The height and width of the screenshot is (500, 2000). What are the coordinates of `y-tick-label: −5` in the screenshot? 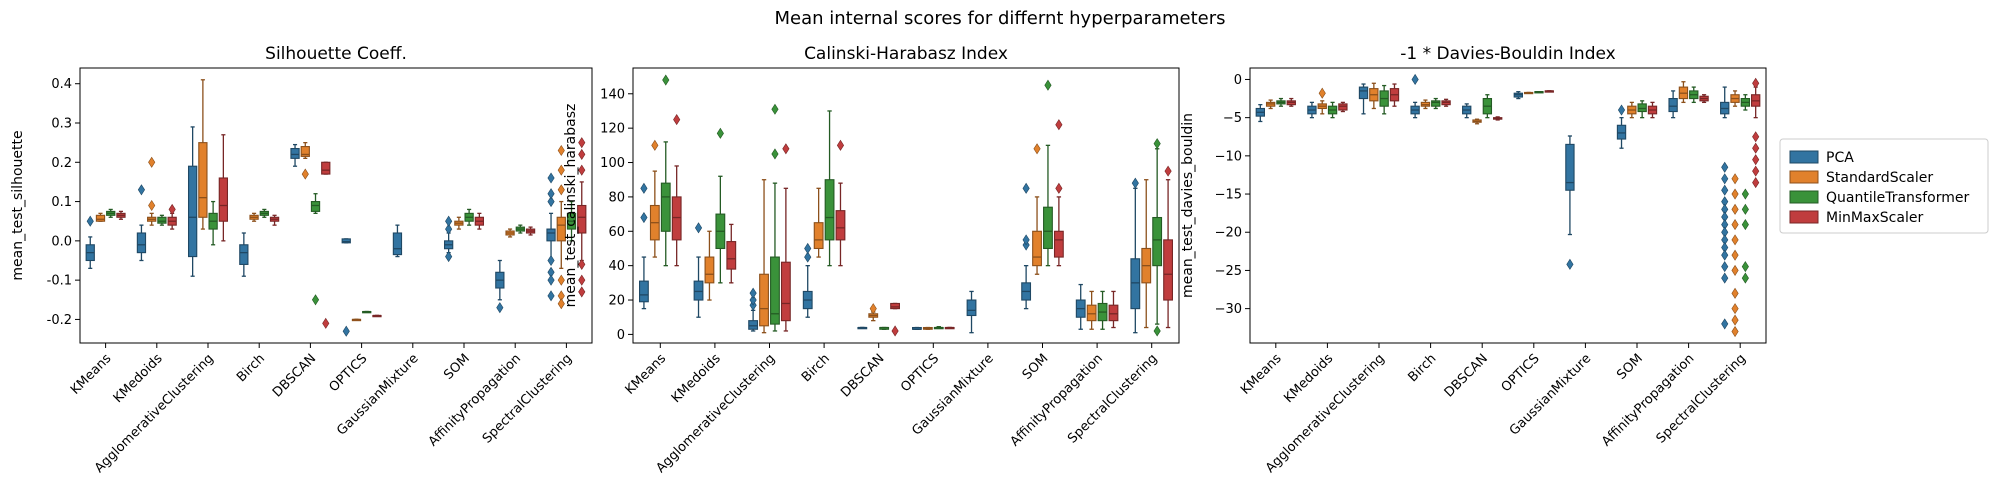 It's located at (1232, 118).